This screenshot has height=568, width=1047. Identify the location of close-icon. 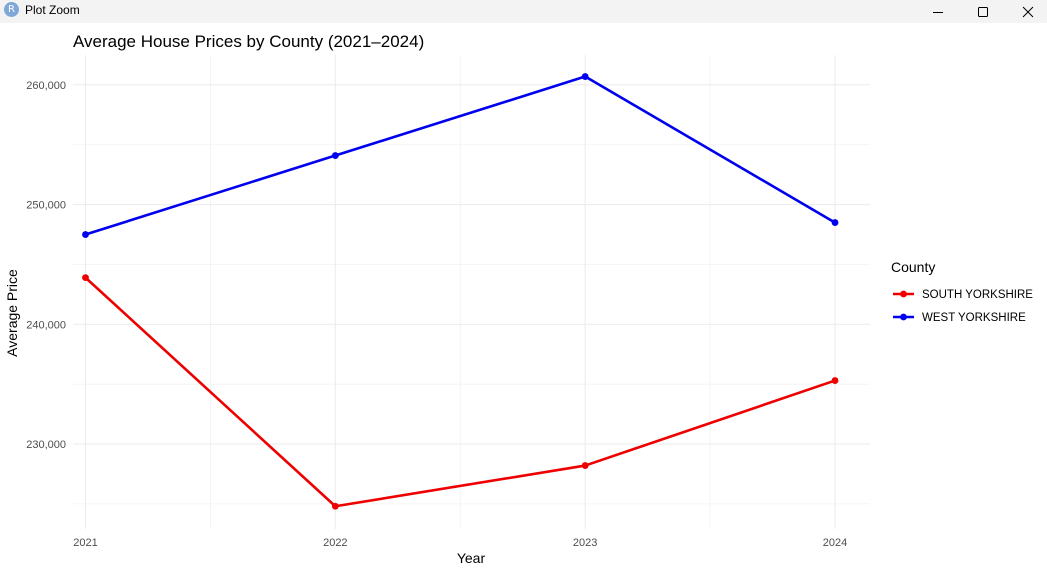
(1028, 11).